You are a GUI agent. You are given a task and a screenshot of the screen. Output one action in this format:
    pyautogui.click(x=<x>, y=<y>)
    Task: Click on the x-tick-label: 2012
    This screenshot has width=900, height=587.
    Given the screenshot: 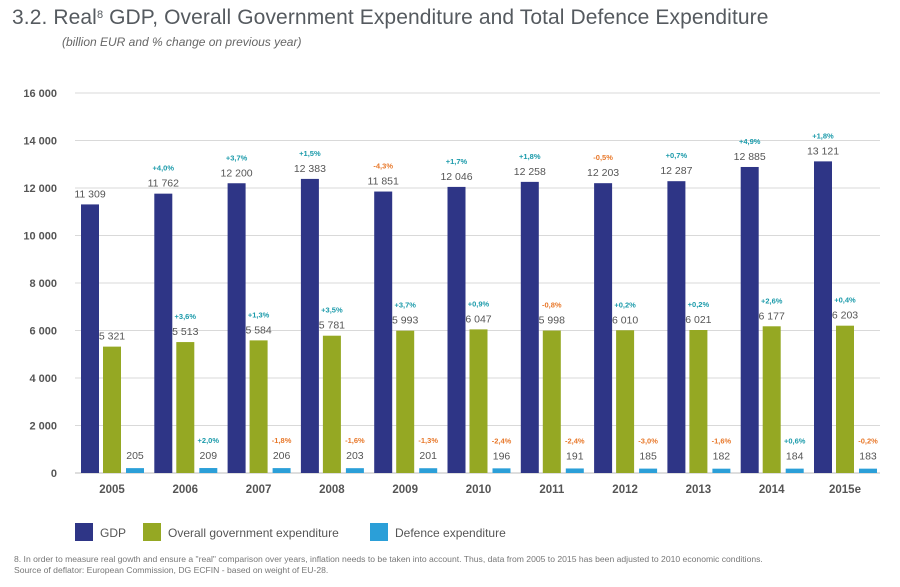 What is the action you would take?
    pyautogui.click(x=625, y=490)
    